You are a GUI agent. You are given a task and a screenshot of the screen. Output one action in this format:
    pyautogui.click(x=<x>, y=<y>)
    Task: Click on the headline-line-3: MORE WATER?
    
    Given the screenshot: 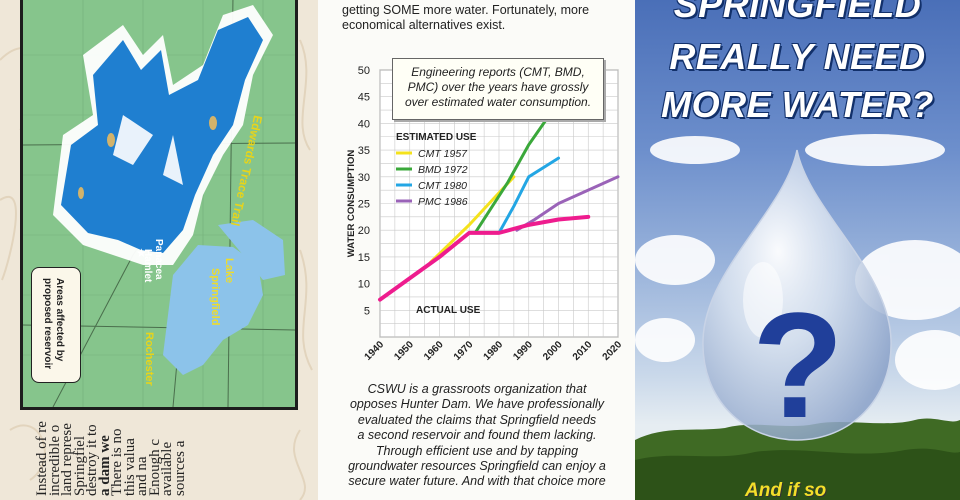 What is the action you would take?
    pyautogui.click(x=797, y=104)
    